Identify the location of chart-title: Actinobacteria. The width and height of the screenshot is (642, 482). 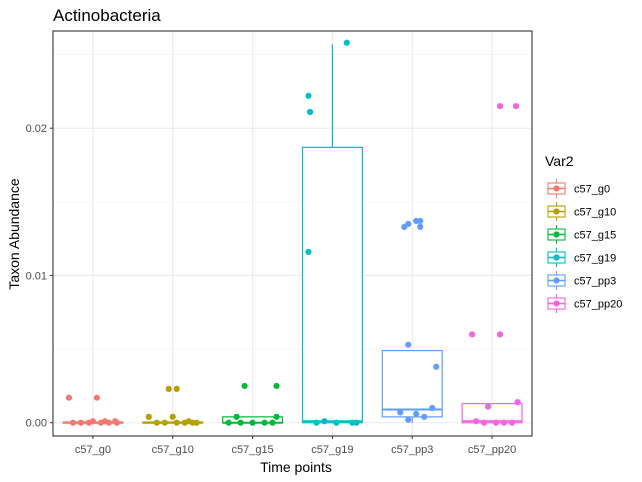
(107, 15).